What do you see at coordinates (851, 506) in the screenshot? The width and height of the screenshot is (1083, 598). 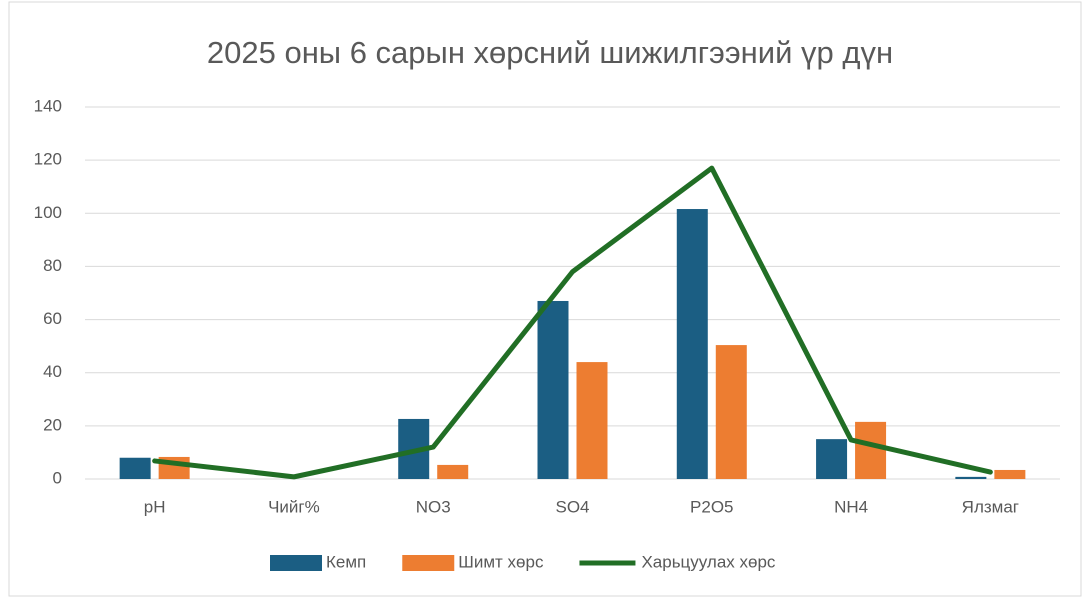 I see `x-tick-label: NH4` at bounding box center [851, 506].